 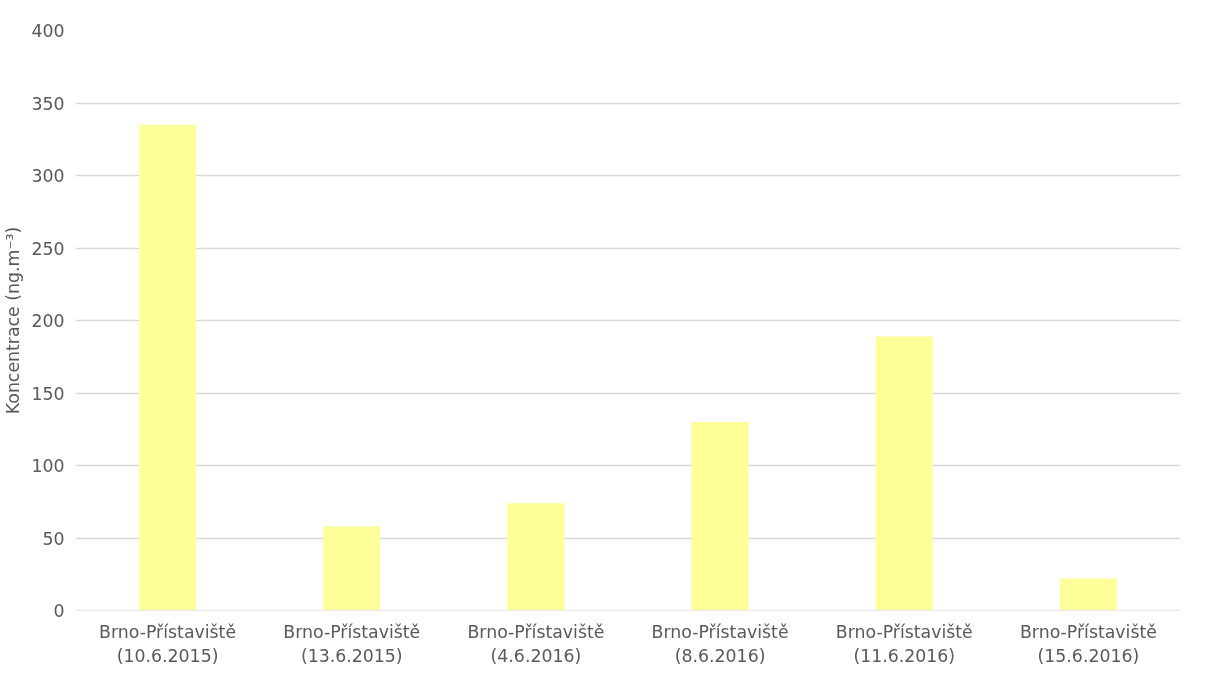 I want to click on x-tick-label: Brno-Přístaviště (8.6.2016), so click(x=720, y=643).